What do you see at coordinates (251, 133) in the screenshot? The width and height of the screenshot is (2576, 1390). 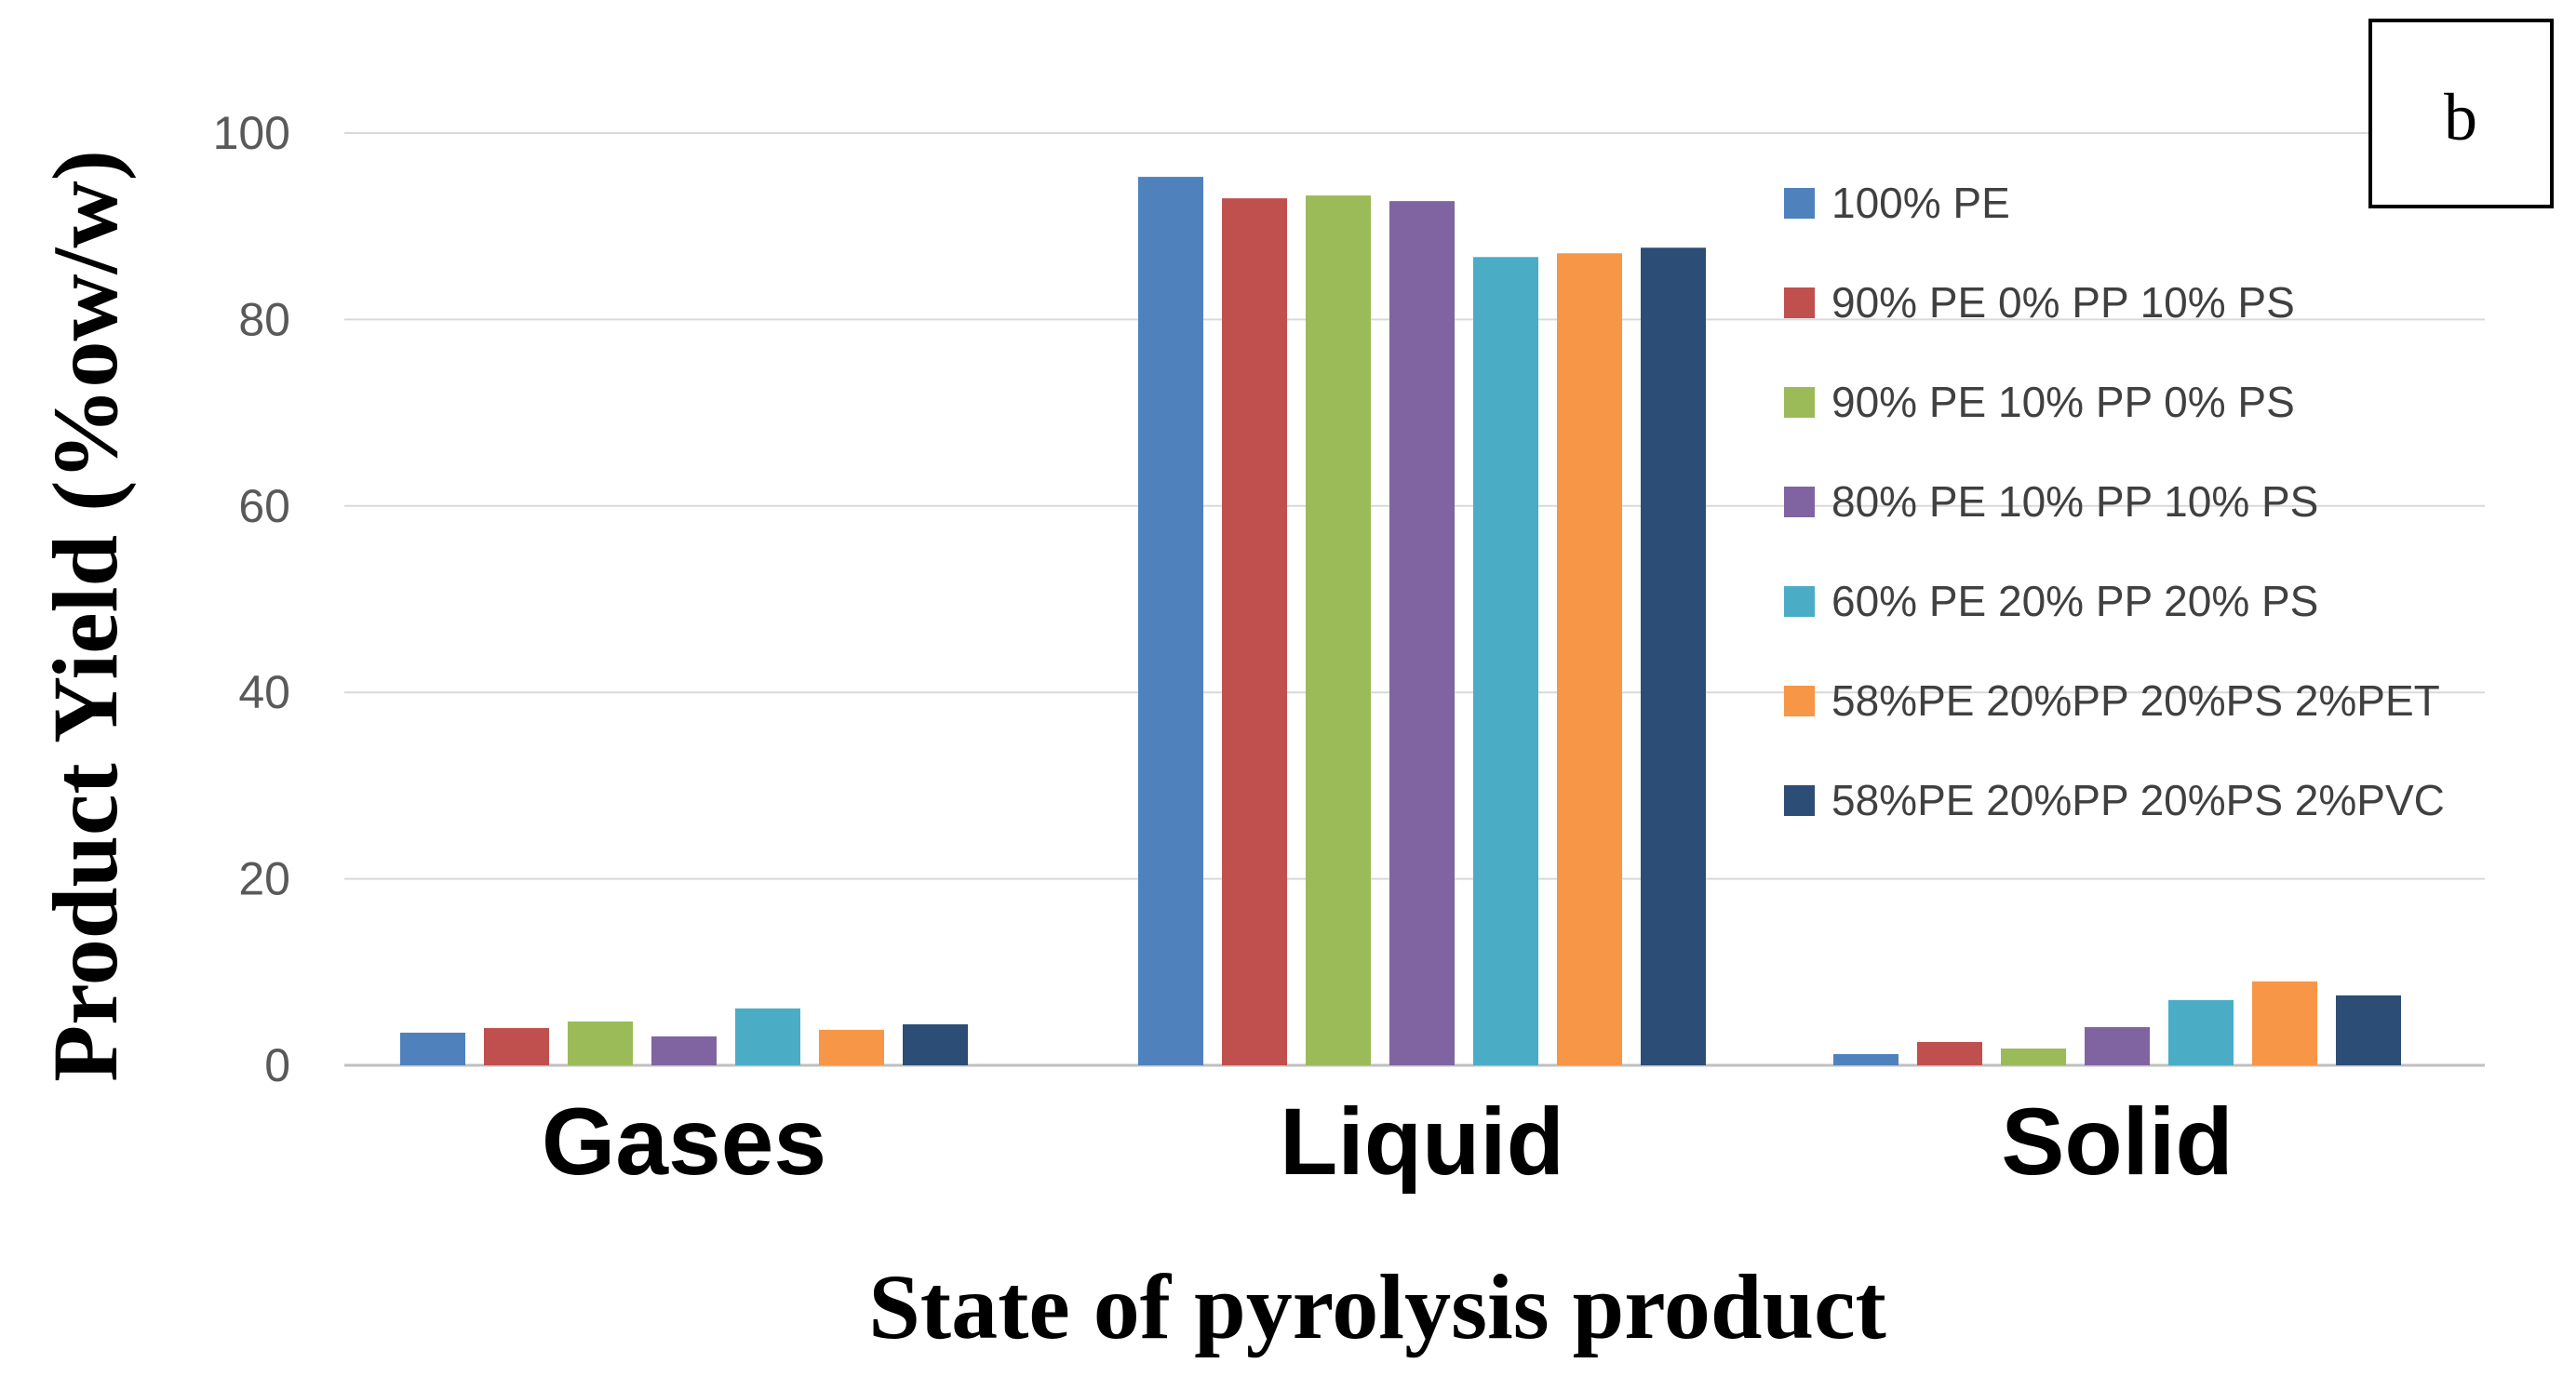 I see `y-tick-label: 100` at bounding box center [251, 133].